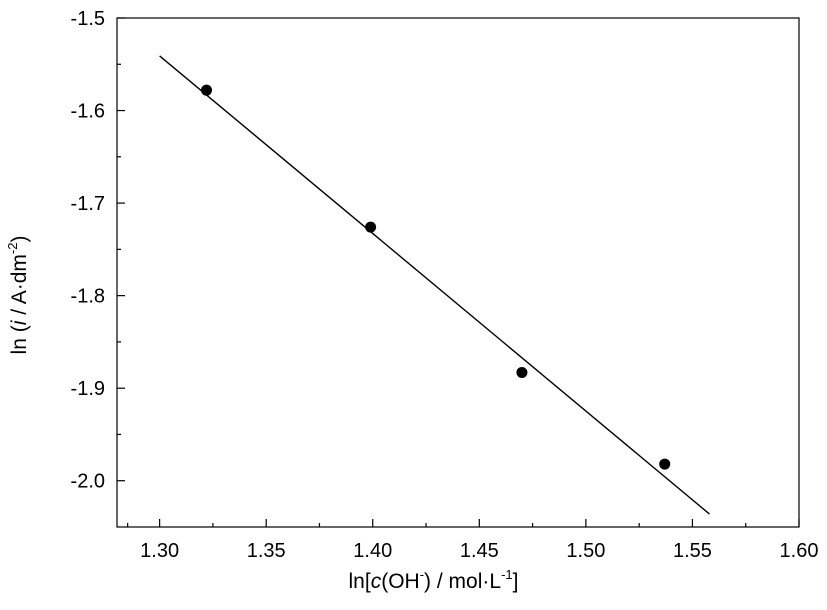 This screenshot has width=827, height=610. Describe the element at coordinates (88, 482) in the screenshot. I see `y-tick-label: -2.0` at that location.